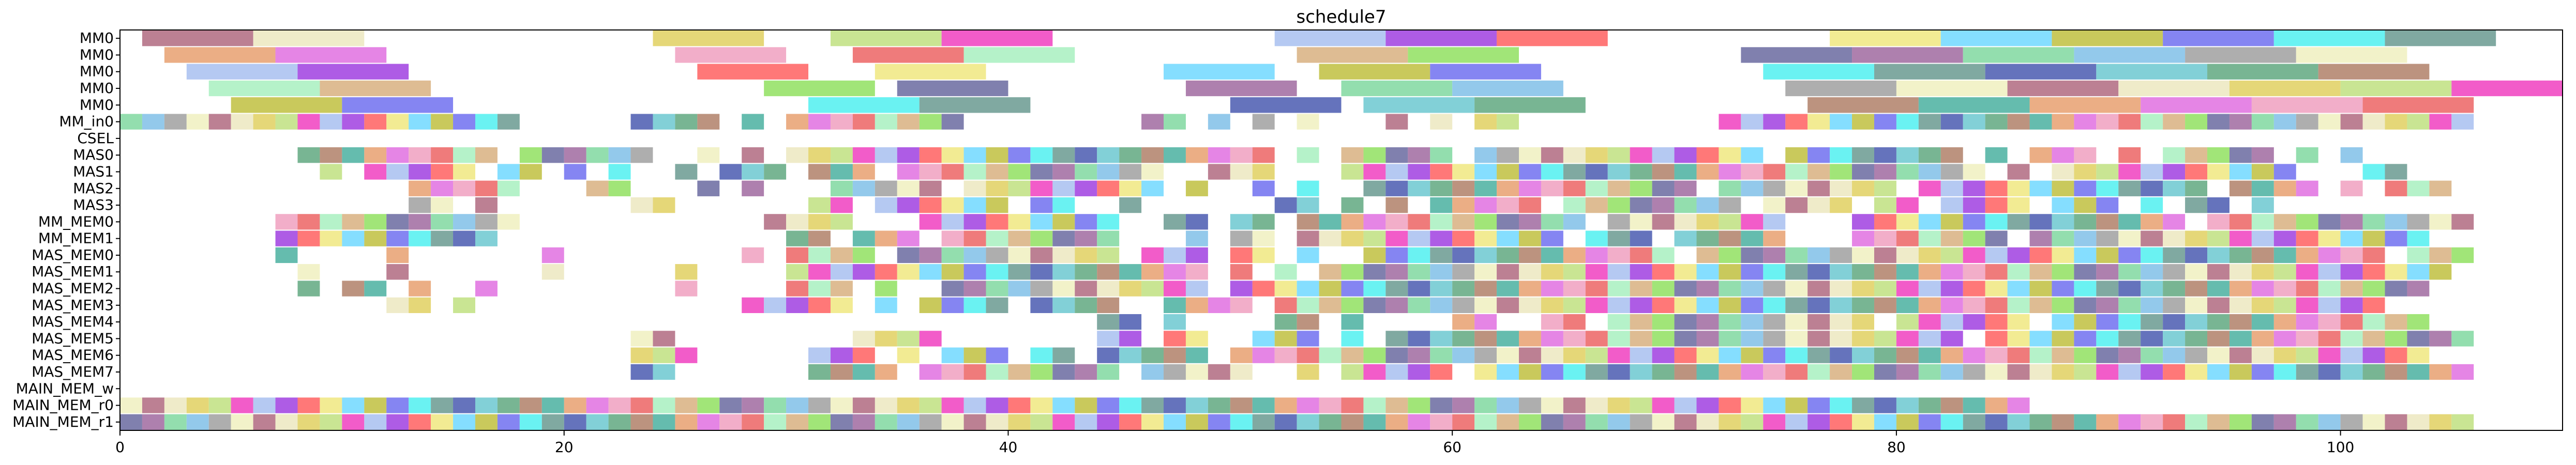 The width and height of the screenshot is (2576, 465). What do you see at coordinates (63, 406) in the screenshot?
I see `row-label: MAIN_MEM_r0` at bounding box center [63, 406].